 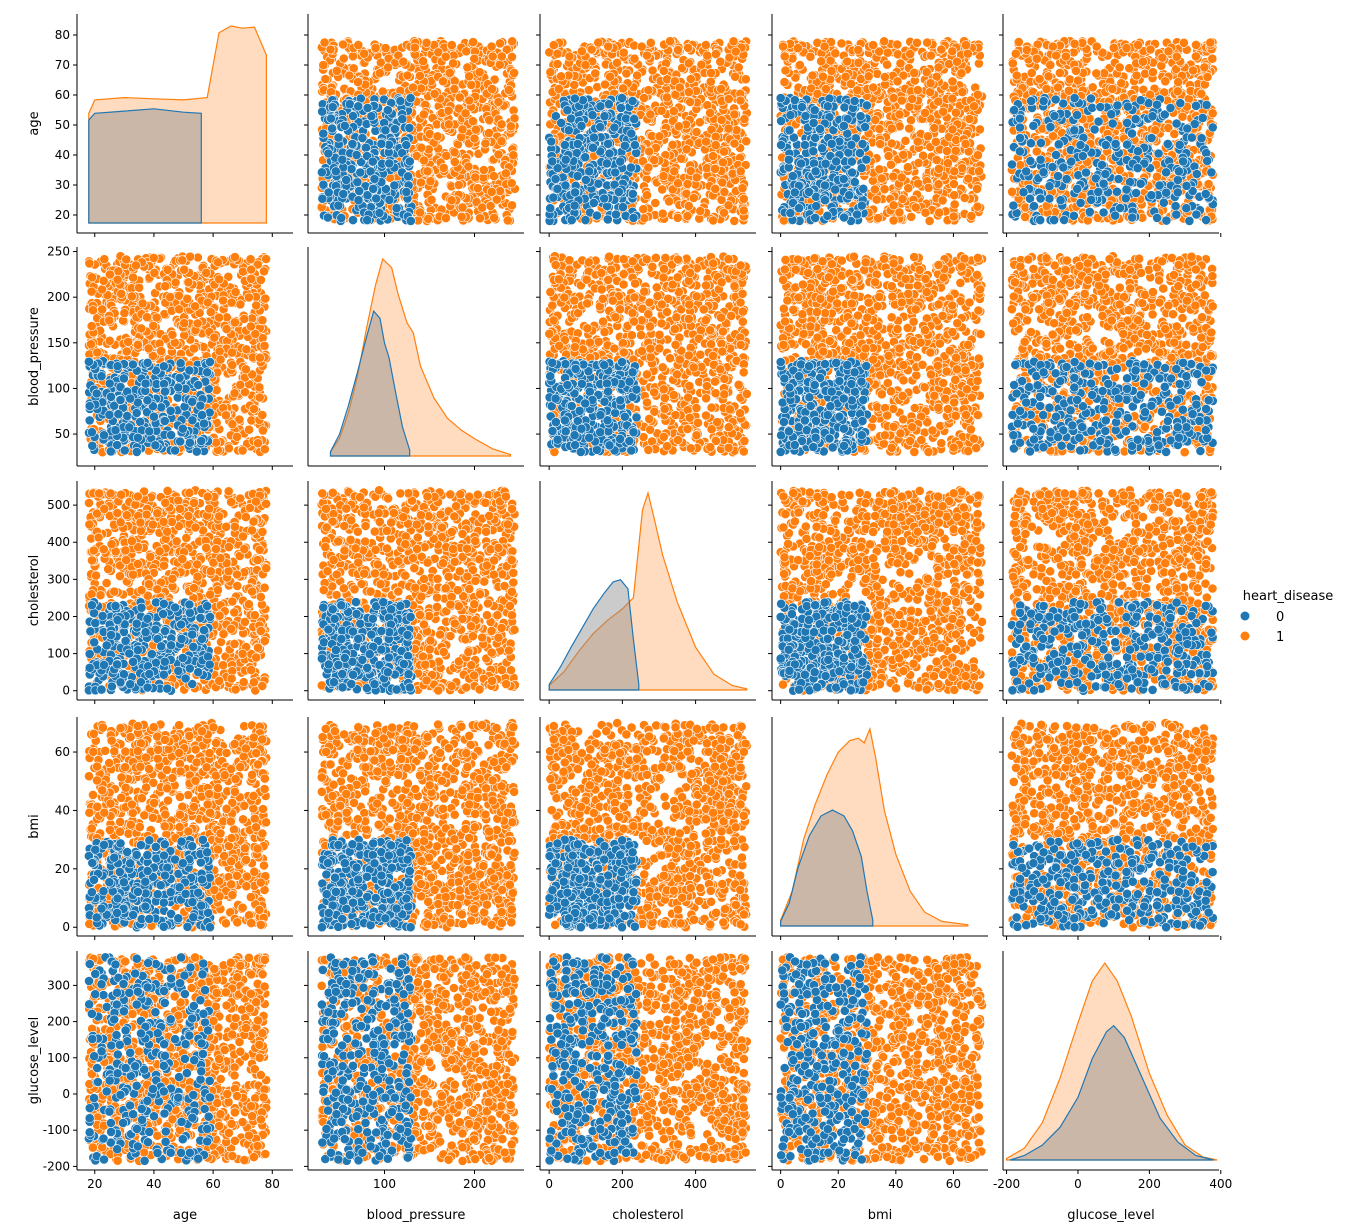 I want to click on kde-curves, so click(x=177, y=124).